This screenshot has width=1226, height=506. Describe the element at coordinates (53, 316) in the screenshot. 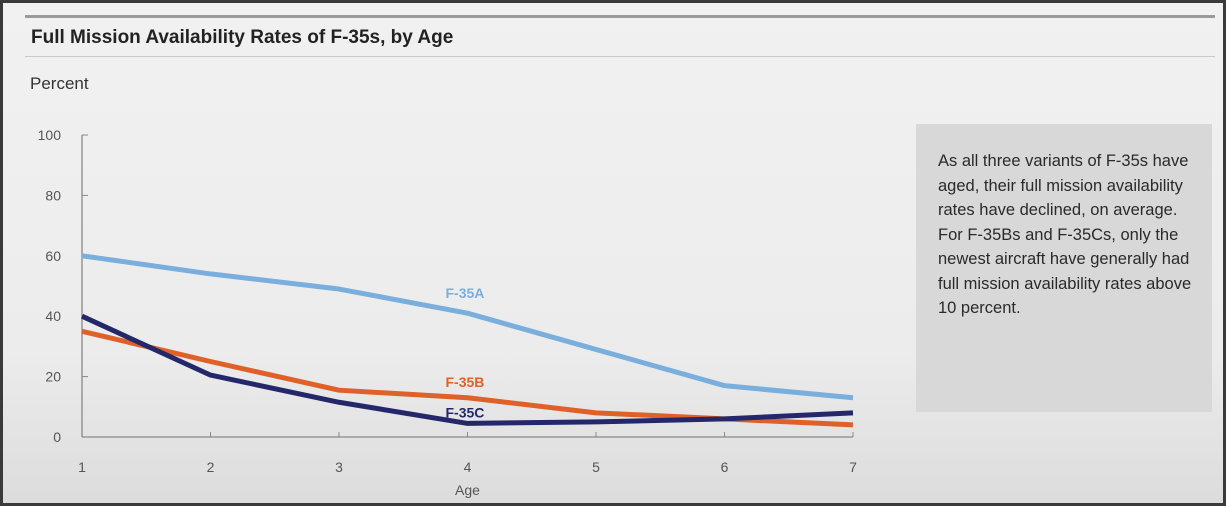

I see `y-tick-label: 40` at that location.